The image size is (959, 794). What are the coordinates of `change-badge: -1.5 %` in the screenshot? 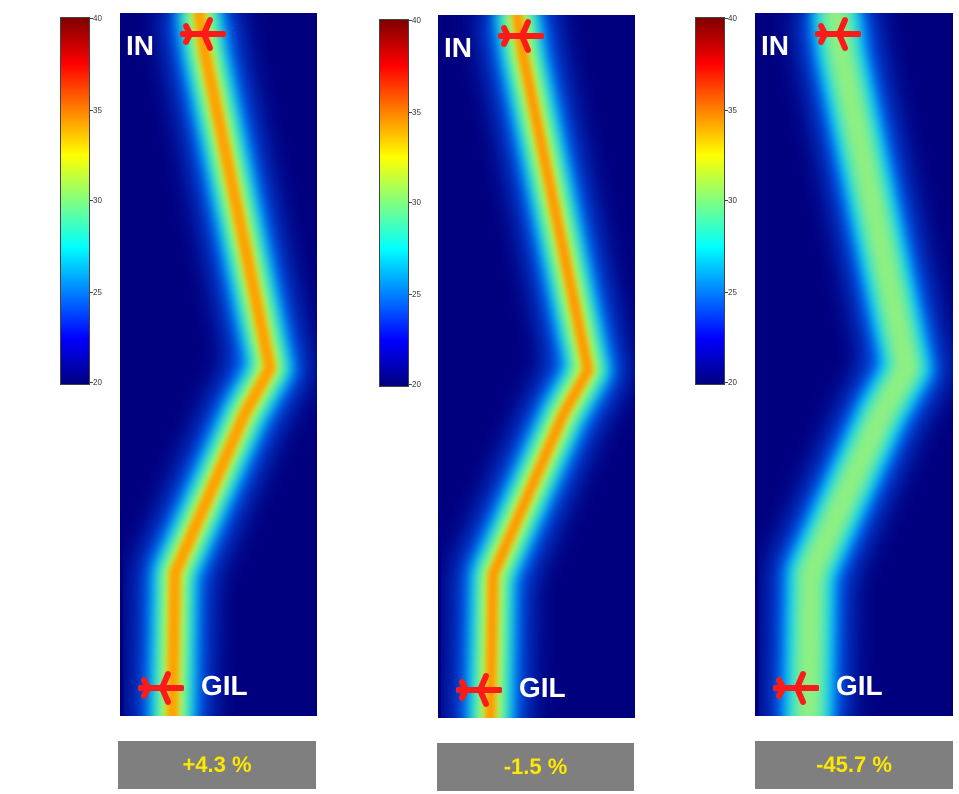 It's located at (535, 767).